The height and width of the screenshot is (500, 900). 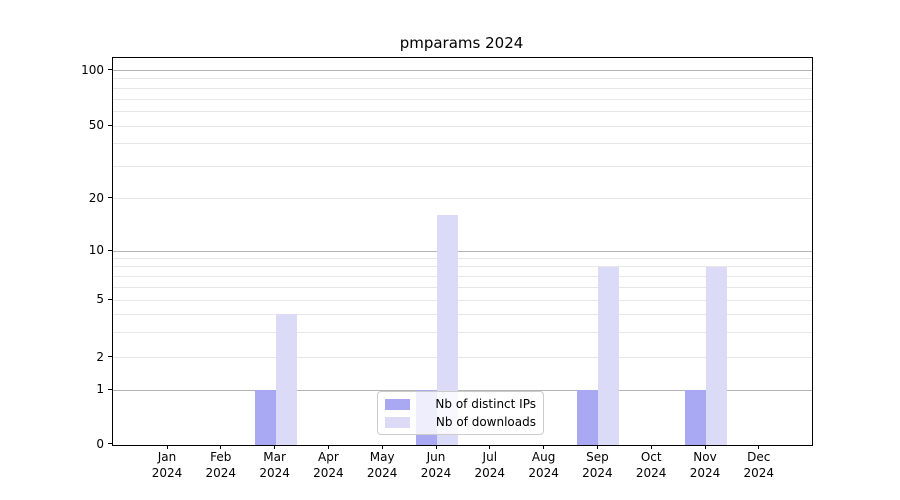 I want to click on x-tick-label: Dec 2024, so click(x=759, y=465).